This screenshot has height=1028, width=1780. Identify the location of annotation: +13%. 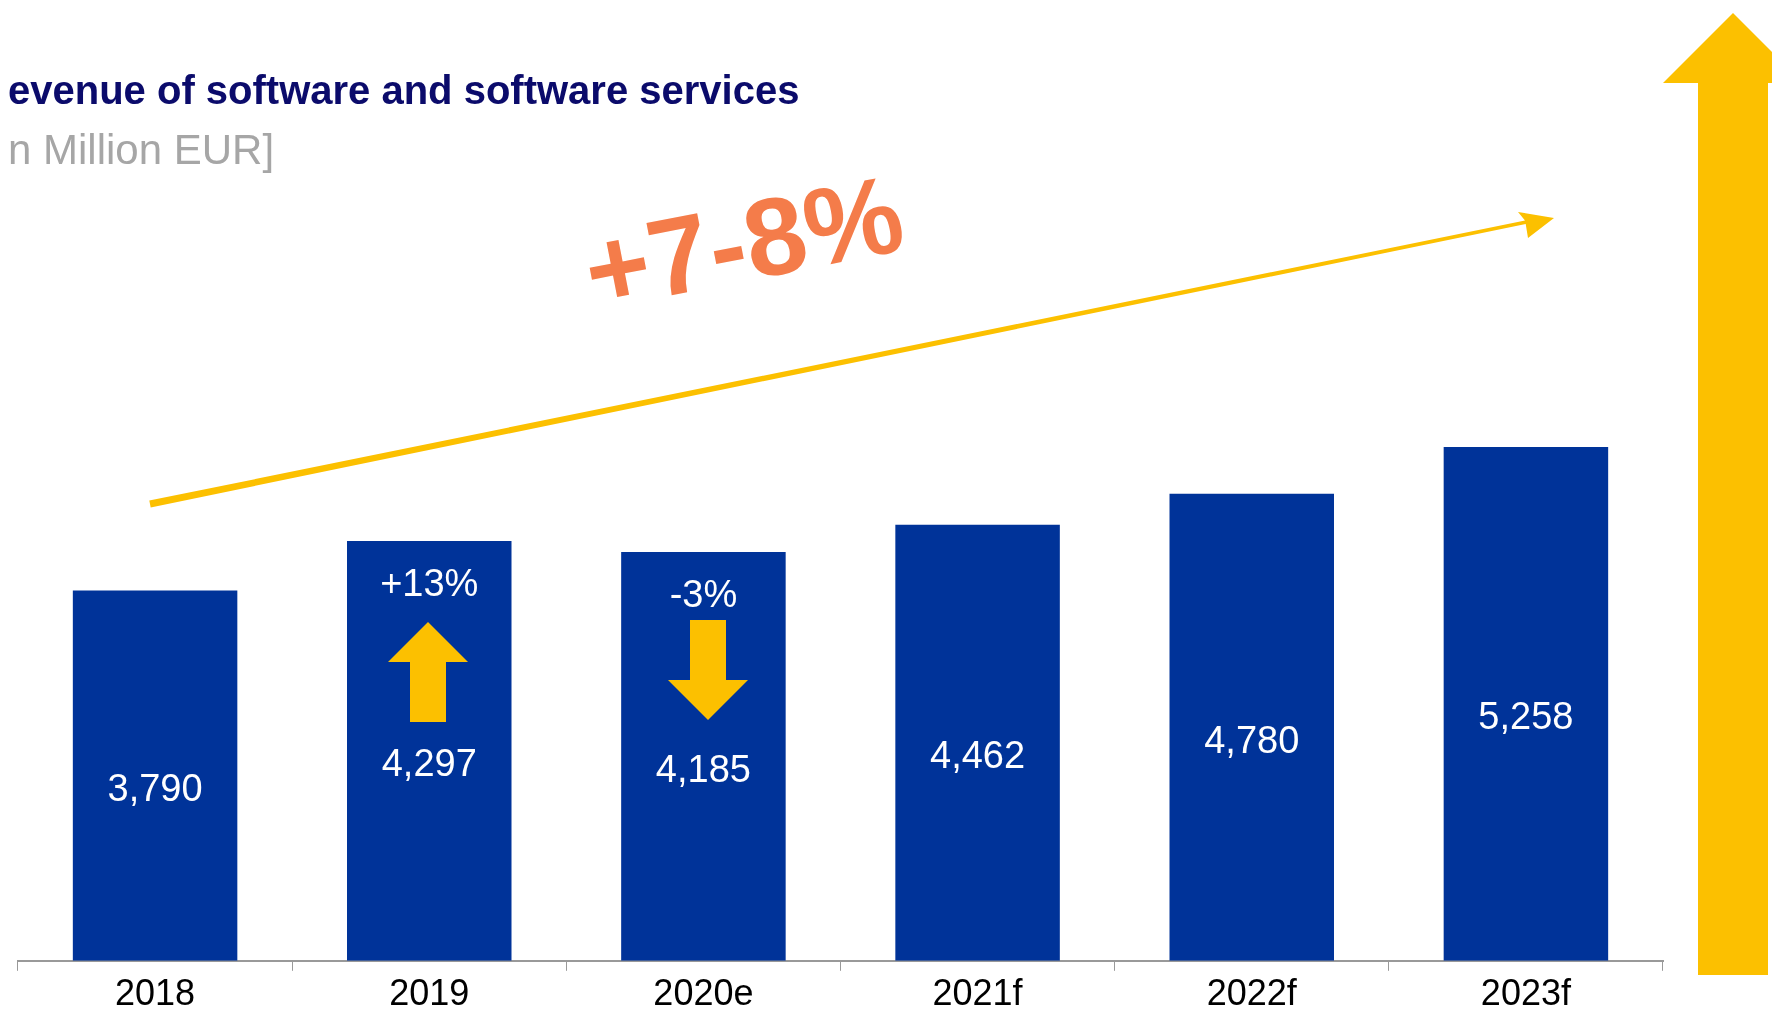
(429, 583).